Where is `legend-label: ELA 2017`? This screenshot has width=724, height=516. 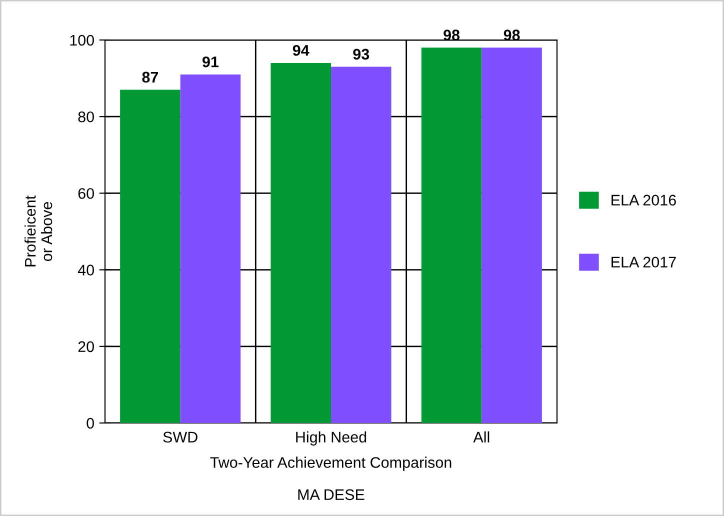 legend-label: ELA 2017 is located at coordinates (644, 262).